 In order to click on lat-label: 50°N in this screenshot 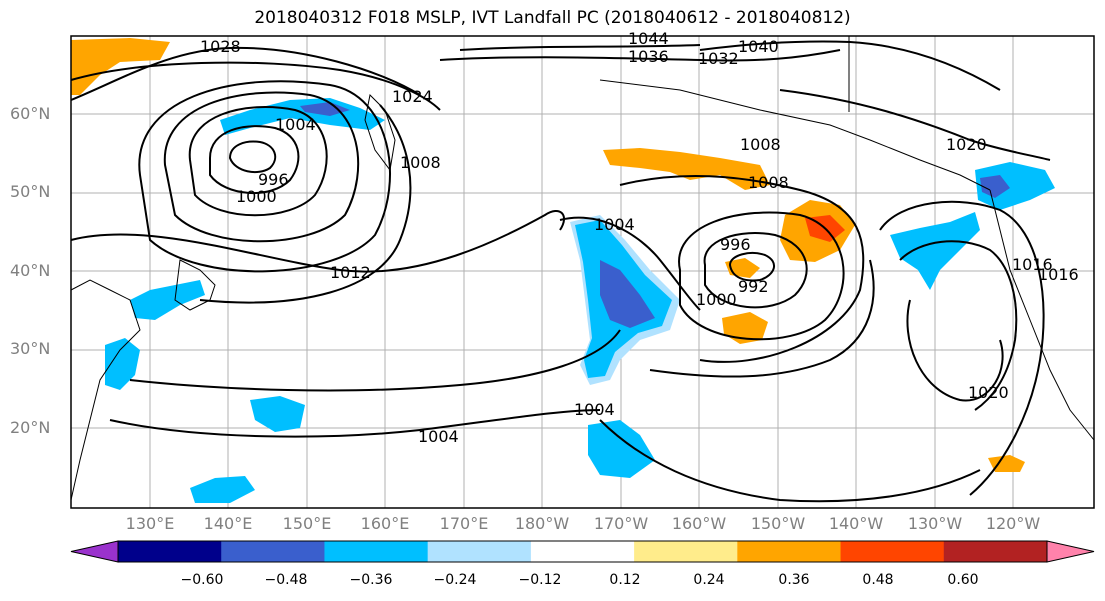, I will do `click(30, 191)`.